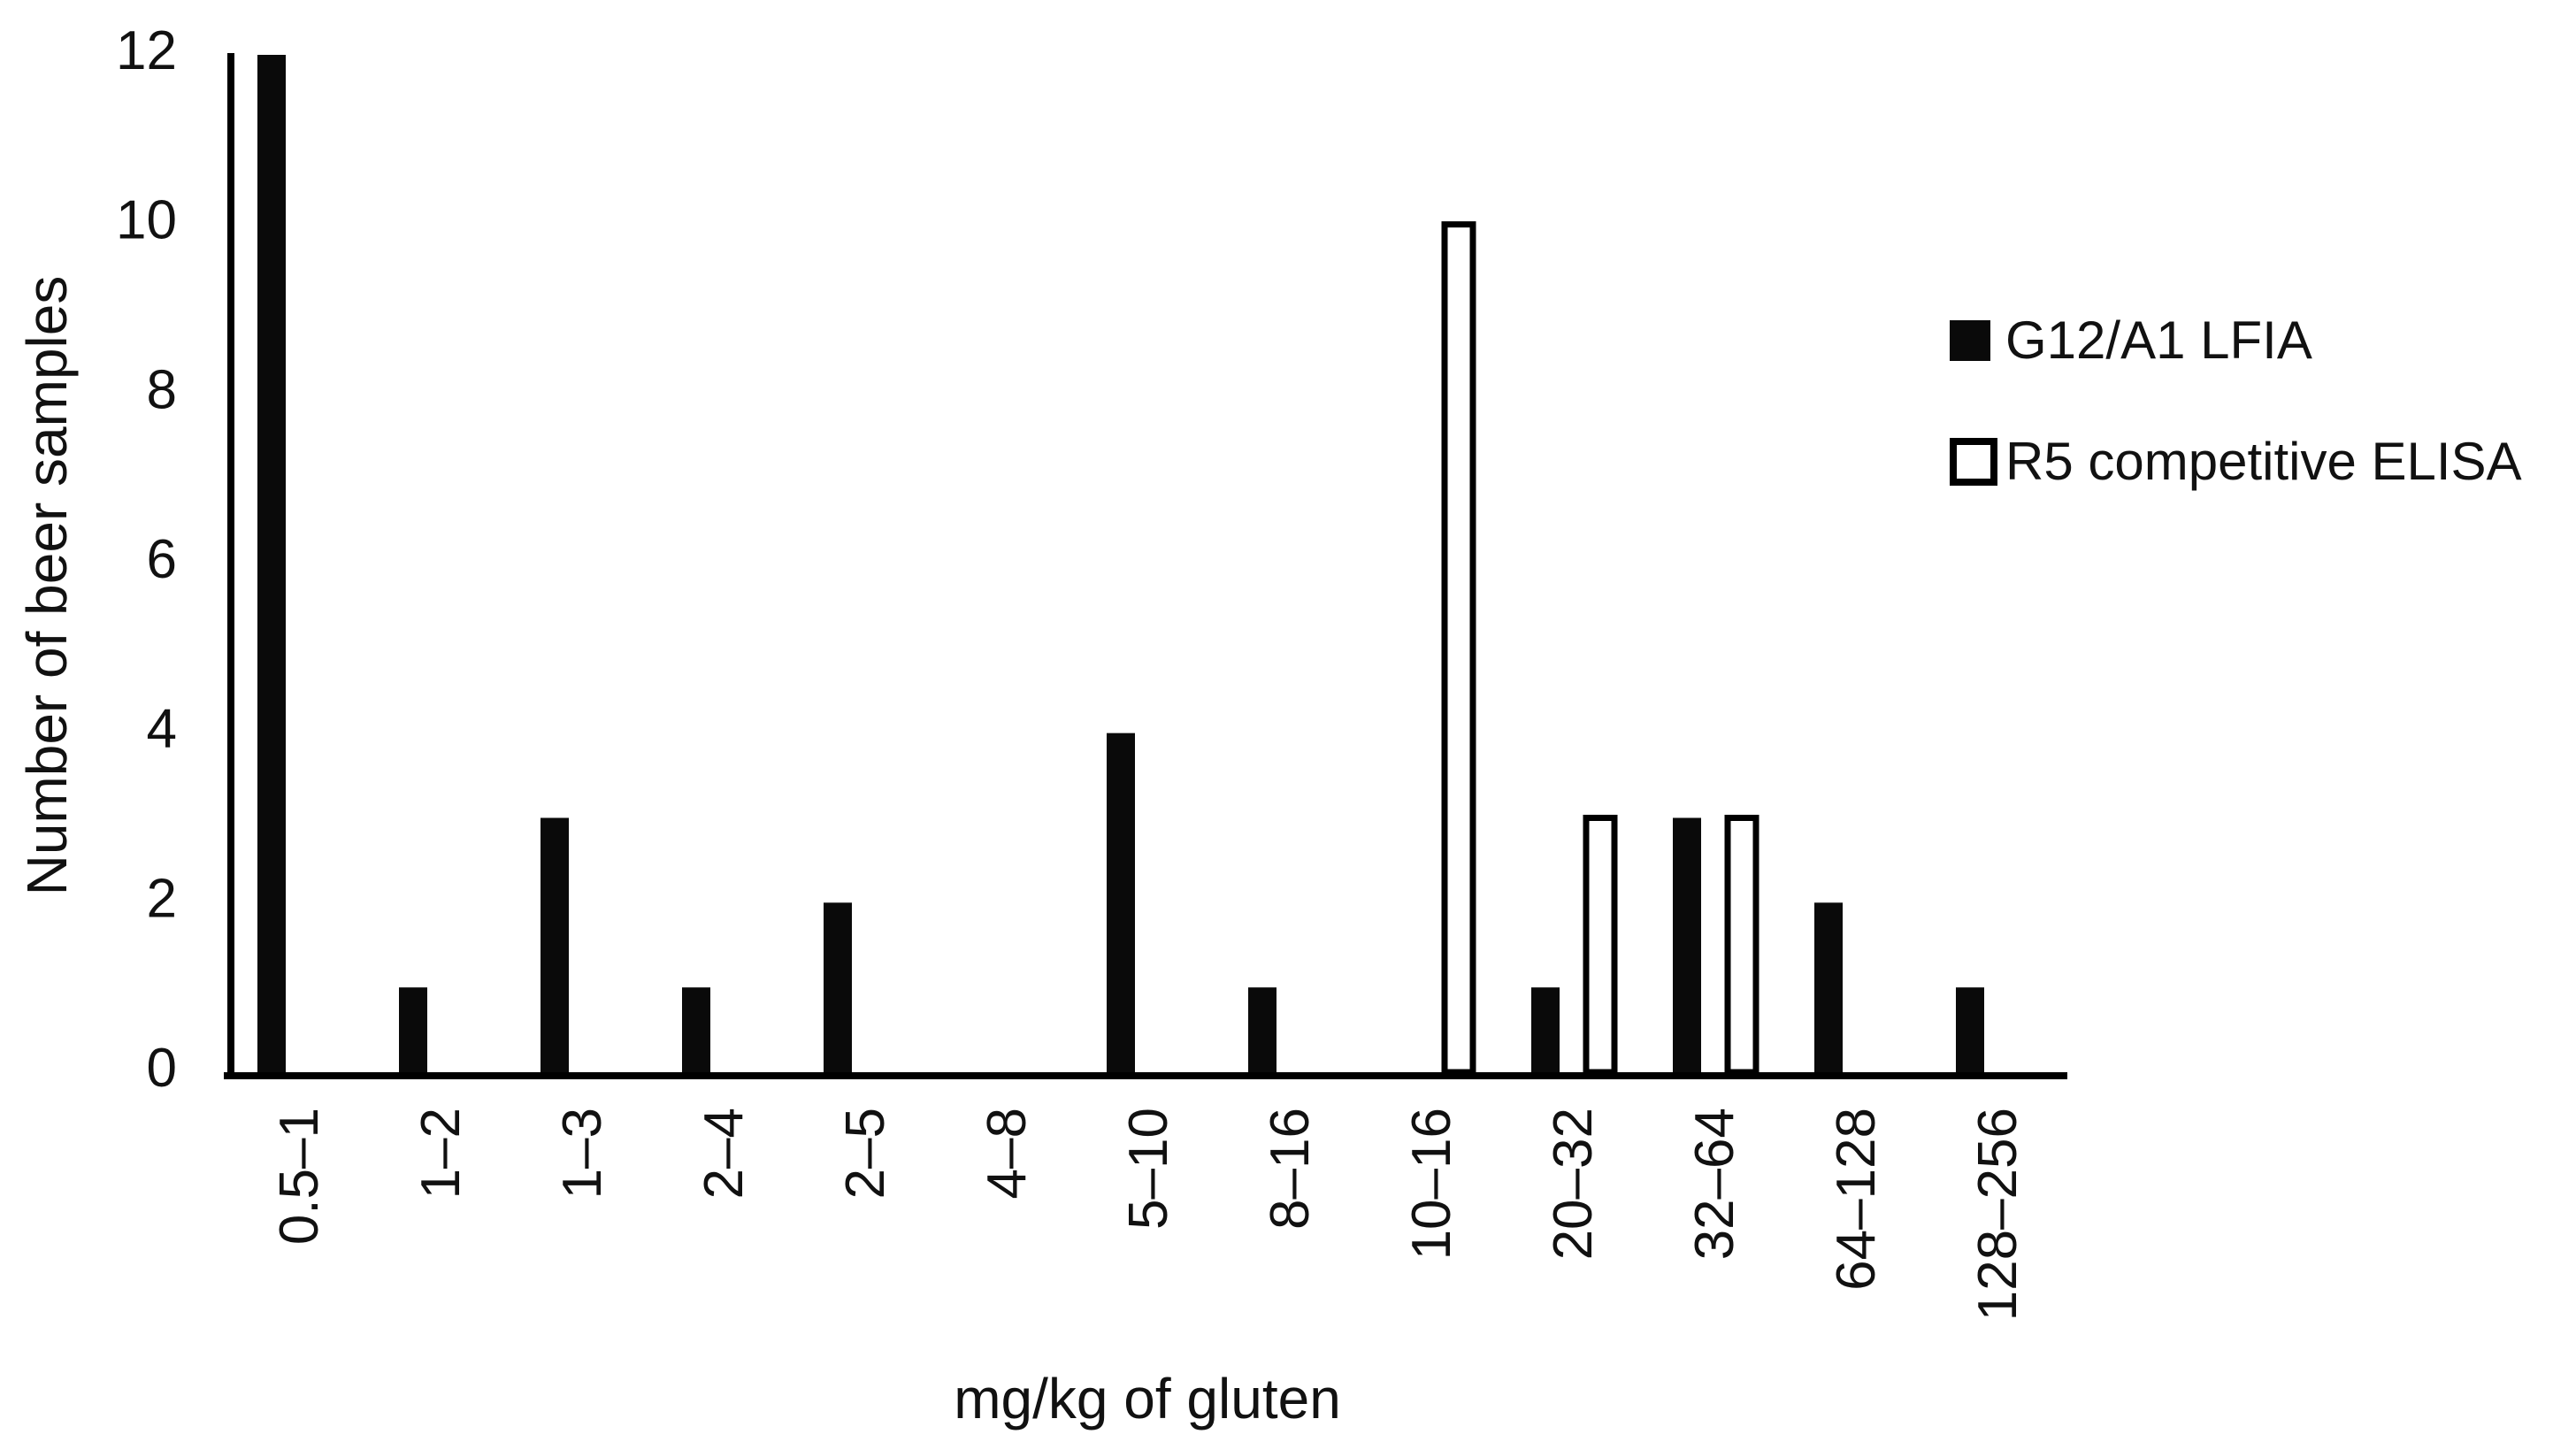 The height and width of the screenshot is (1442, 2576). What do you see at coordinates (2158, 340) in the screenshot?
I see `legend-label-g12a1-lfia: G12/A1 LFIA` at bounding box center [2158, 340].